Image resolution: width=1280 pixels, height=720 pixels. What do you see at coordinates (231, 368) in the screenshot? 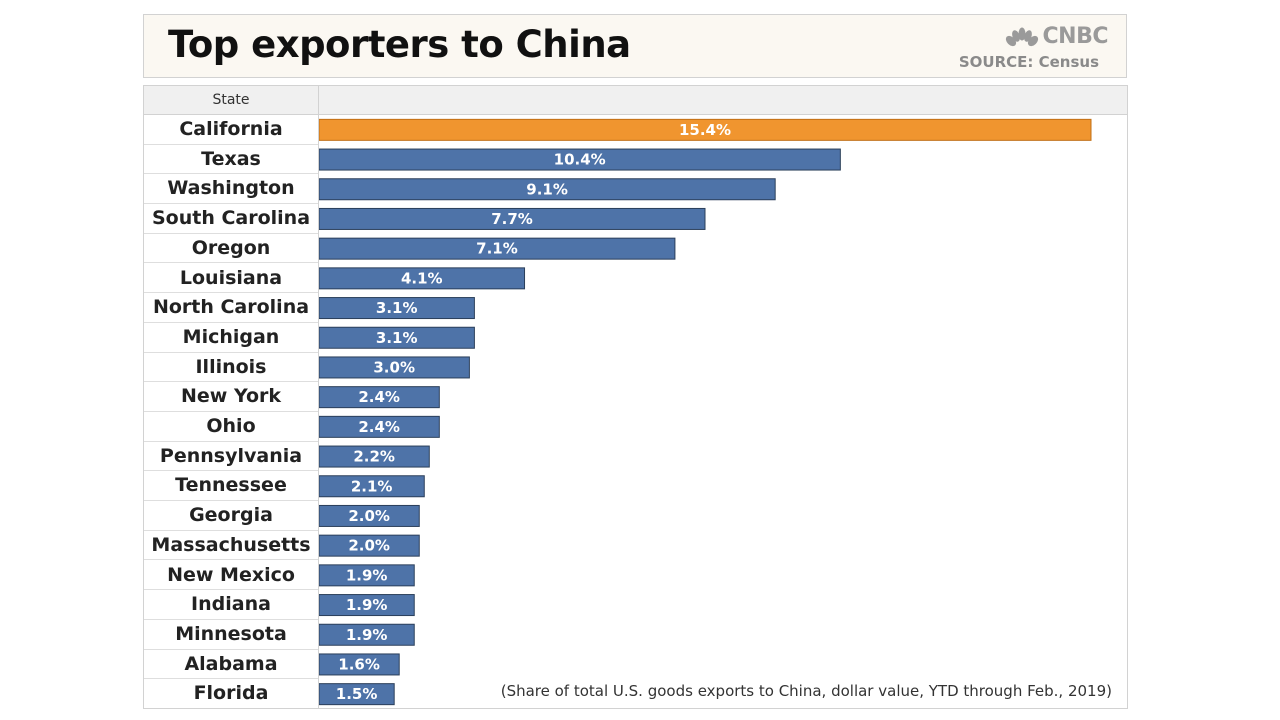
I see `state-label: Illinois` at bounding box center [231, 368].